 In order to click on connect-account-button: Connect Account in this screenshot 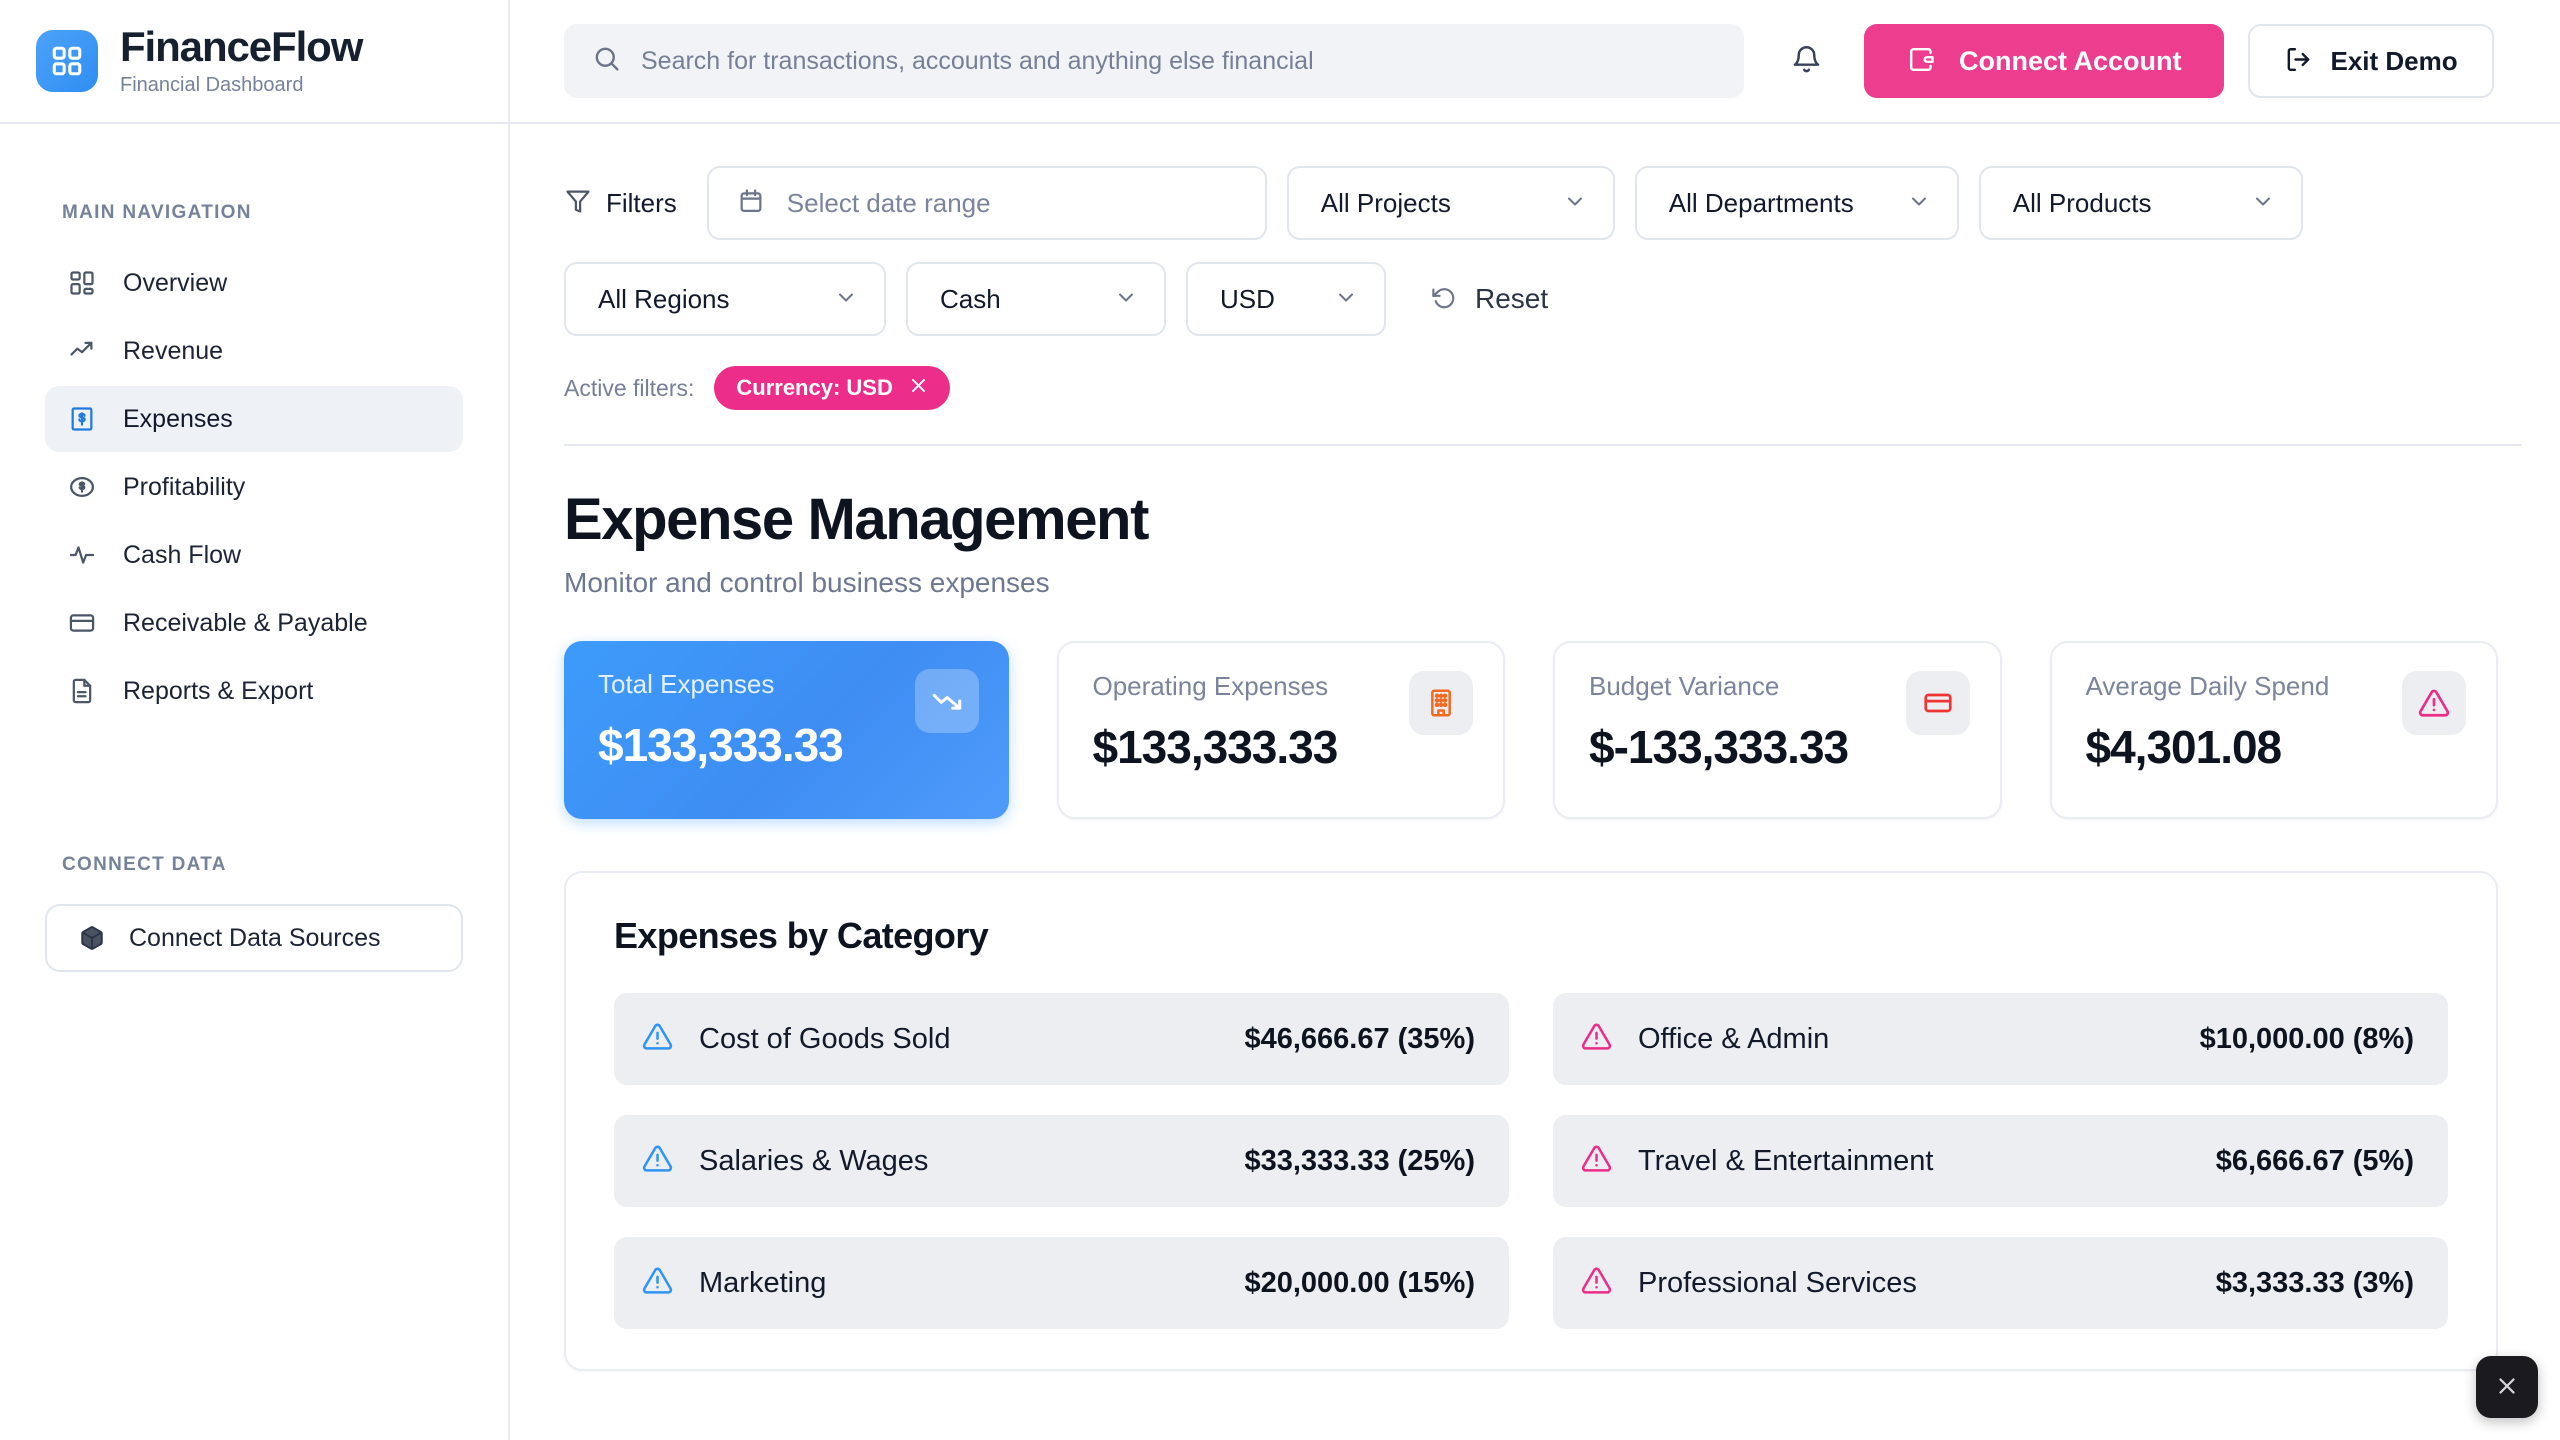, I will do `click(2044, 61)`.